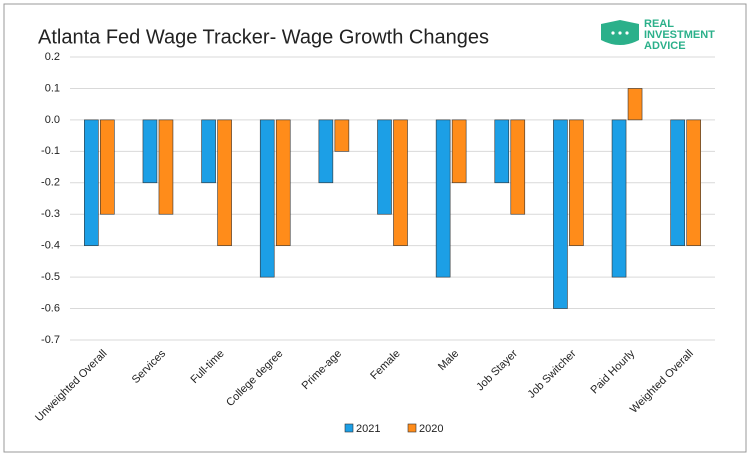  What do you see at coordinates (52, 57) in the screenshot?
I see `y-tick-label: 0.2` at bounding box center [52, 57].